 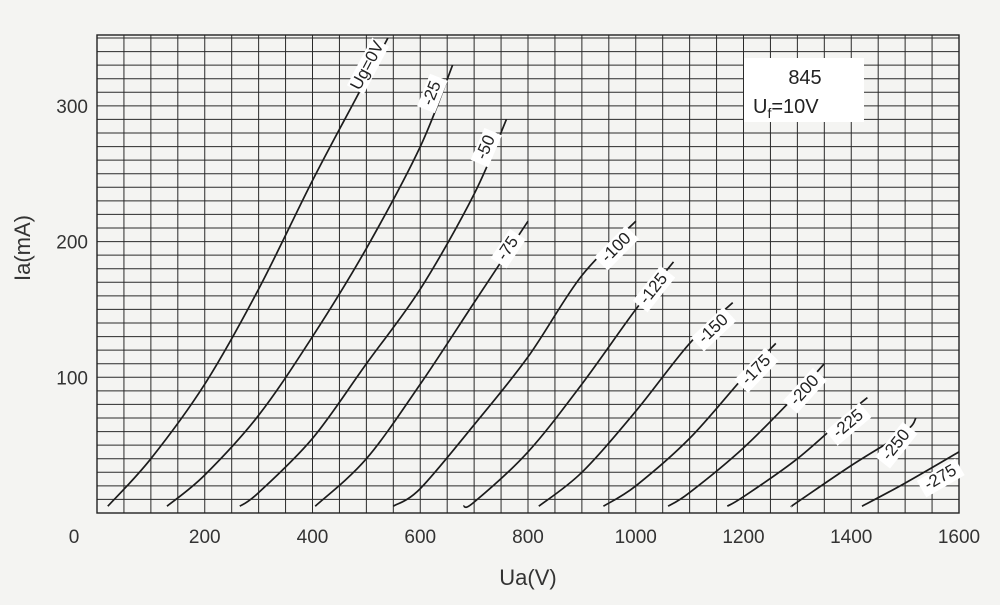 I want to click on x-tick-label: 0, so click(x=74, y=537).